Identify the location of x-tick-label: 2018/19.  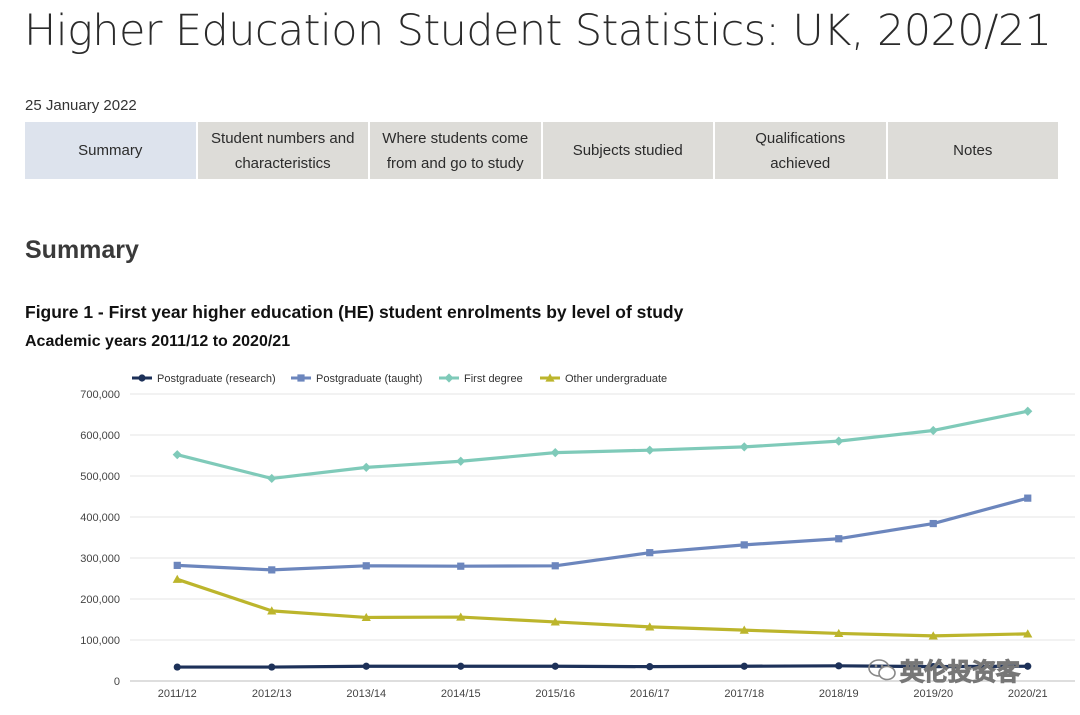
(839, 694).